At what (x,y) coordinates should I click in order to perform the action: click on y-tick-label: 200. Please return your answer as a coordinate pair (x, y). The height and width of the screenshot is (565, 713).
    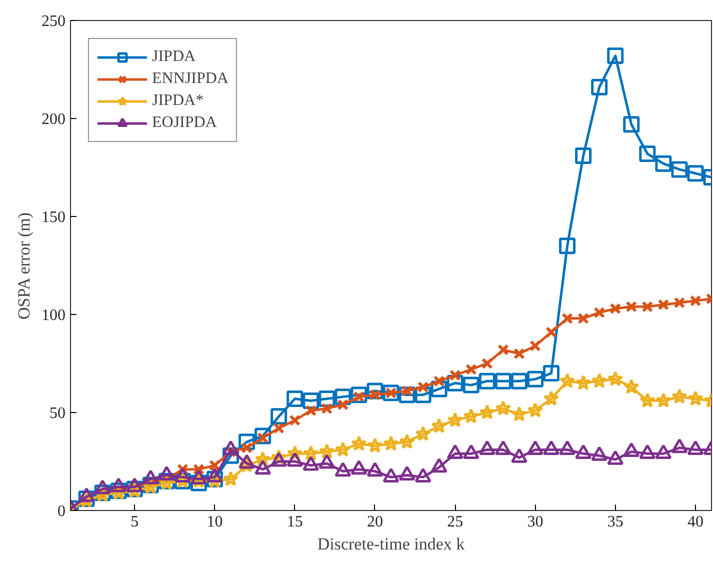
    Looking at the image, I should click on (54, 119).